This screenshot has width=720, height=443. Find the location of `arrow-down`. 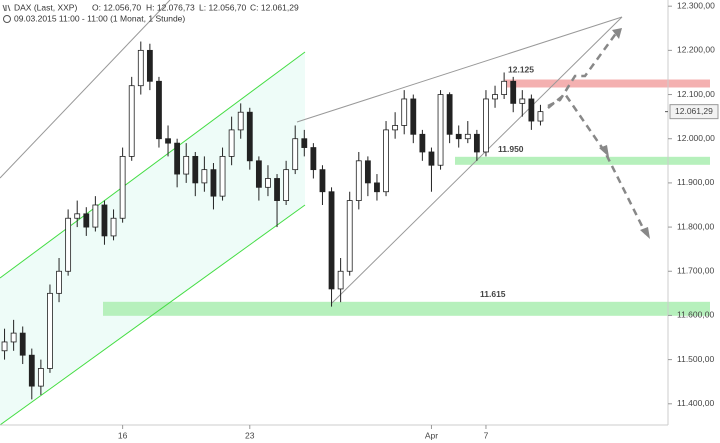

arrow-down is located at coordinates (597, 163).